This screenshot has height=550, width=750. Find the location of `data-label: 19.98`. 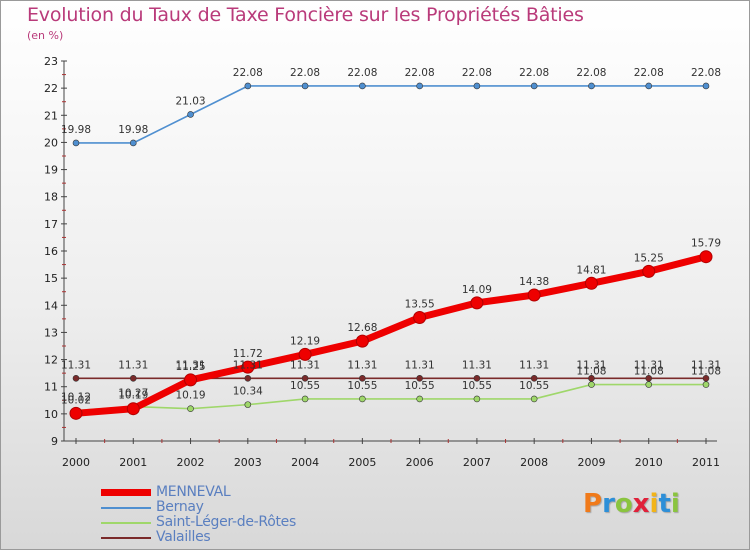

data-label: 19.98 is located at coordinates (133, 130).